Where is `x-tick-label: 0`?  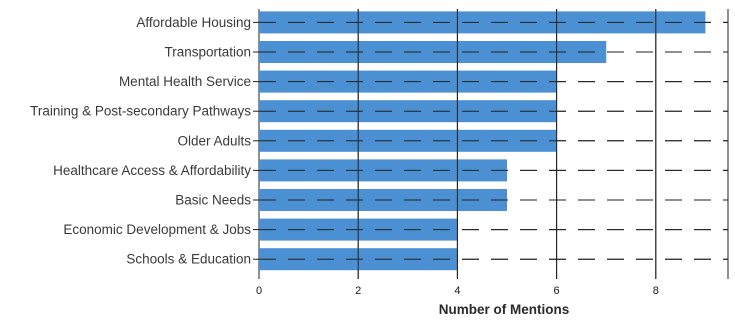
x-tick-label: 0 is located at coordinates (259, 291).